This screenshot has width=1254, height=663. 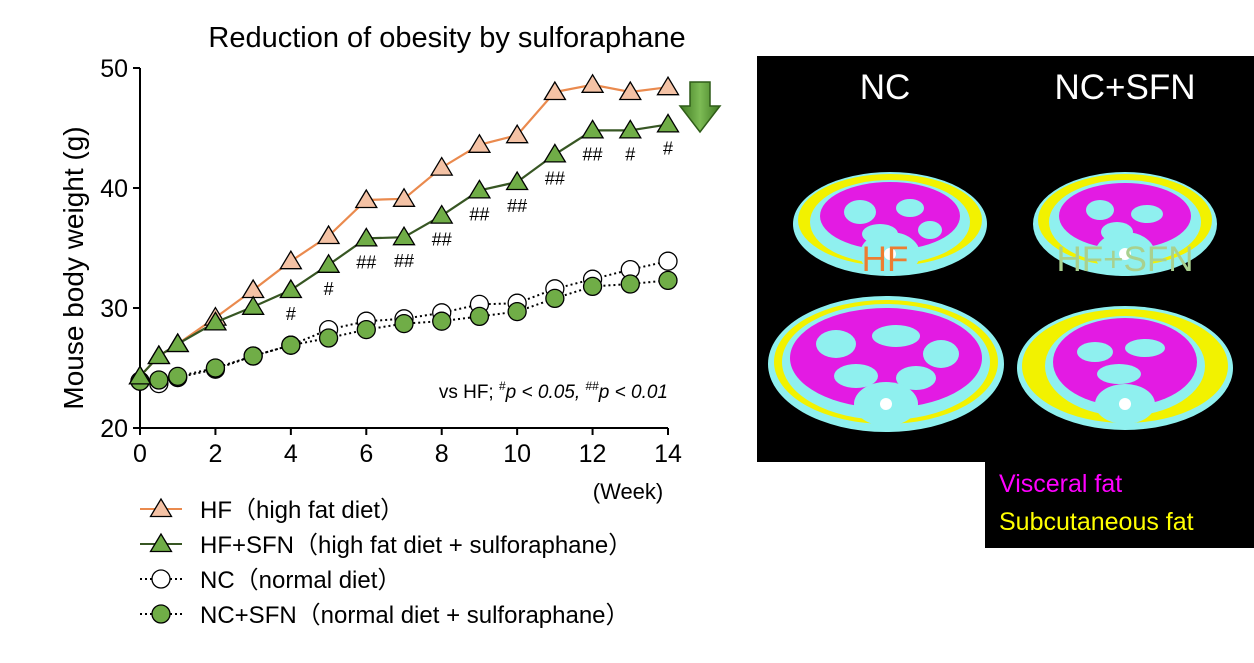 I want to click on ct-scan-hf, so click(x=886, y=364).